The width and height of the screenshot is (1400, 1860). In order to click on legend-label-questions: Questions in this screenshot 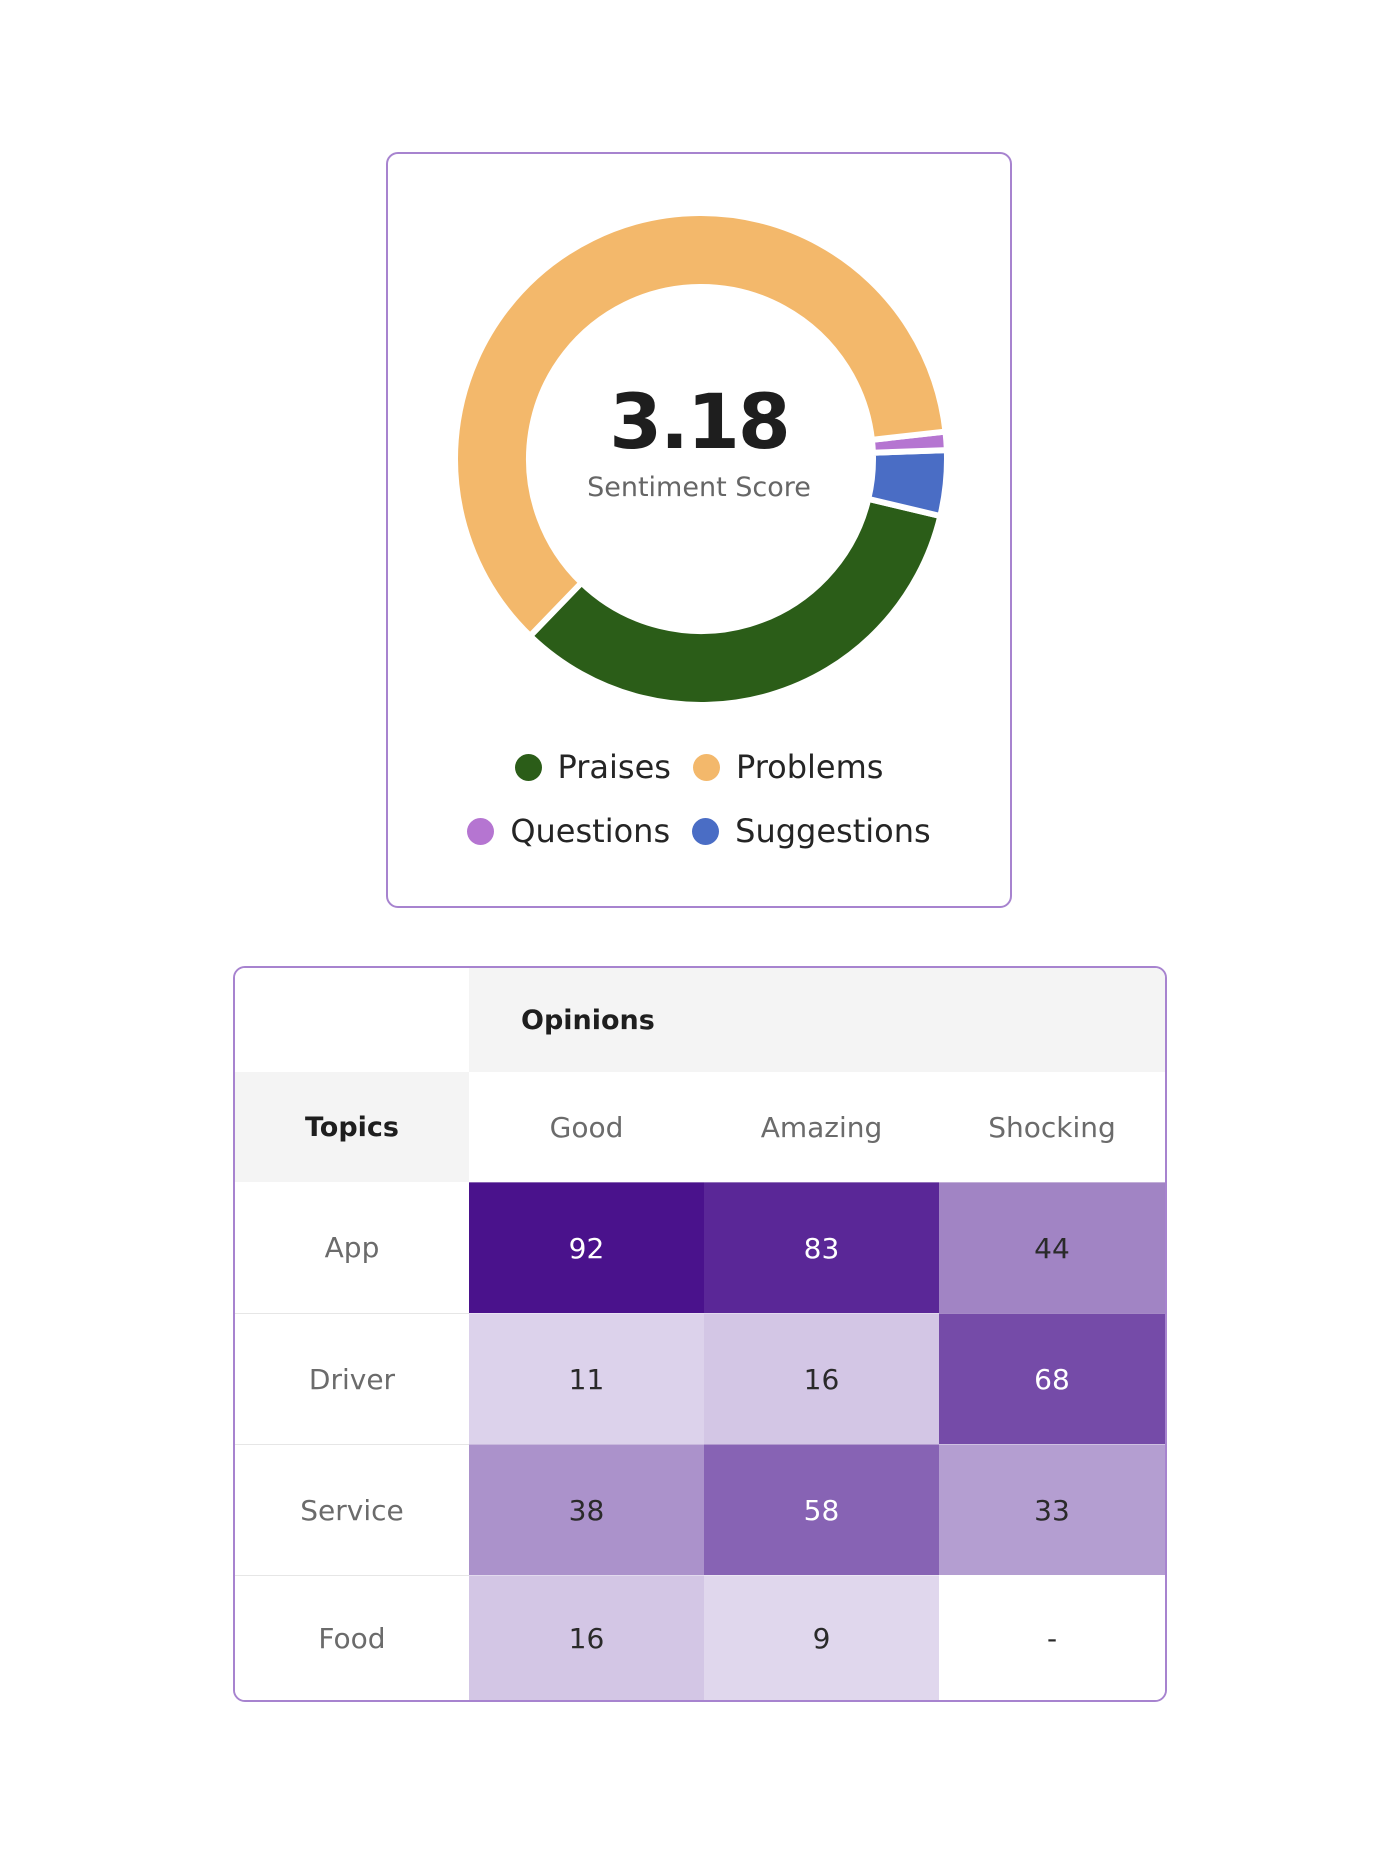, I will do `click(590, 831)`.